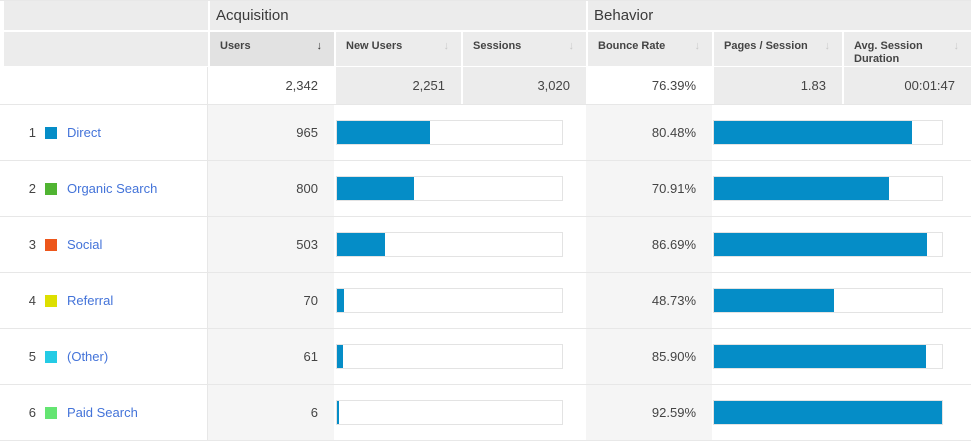  What do you see at coordinates (85, 244) in the screenshot?
I see `channel-link: Social` at bounding box center [85, 244].